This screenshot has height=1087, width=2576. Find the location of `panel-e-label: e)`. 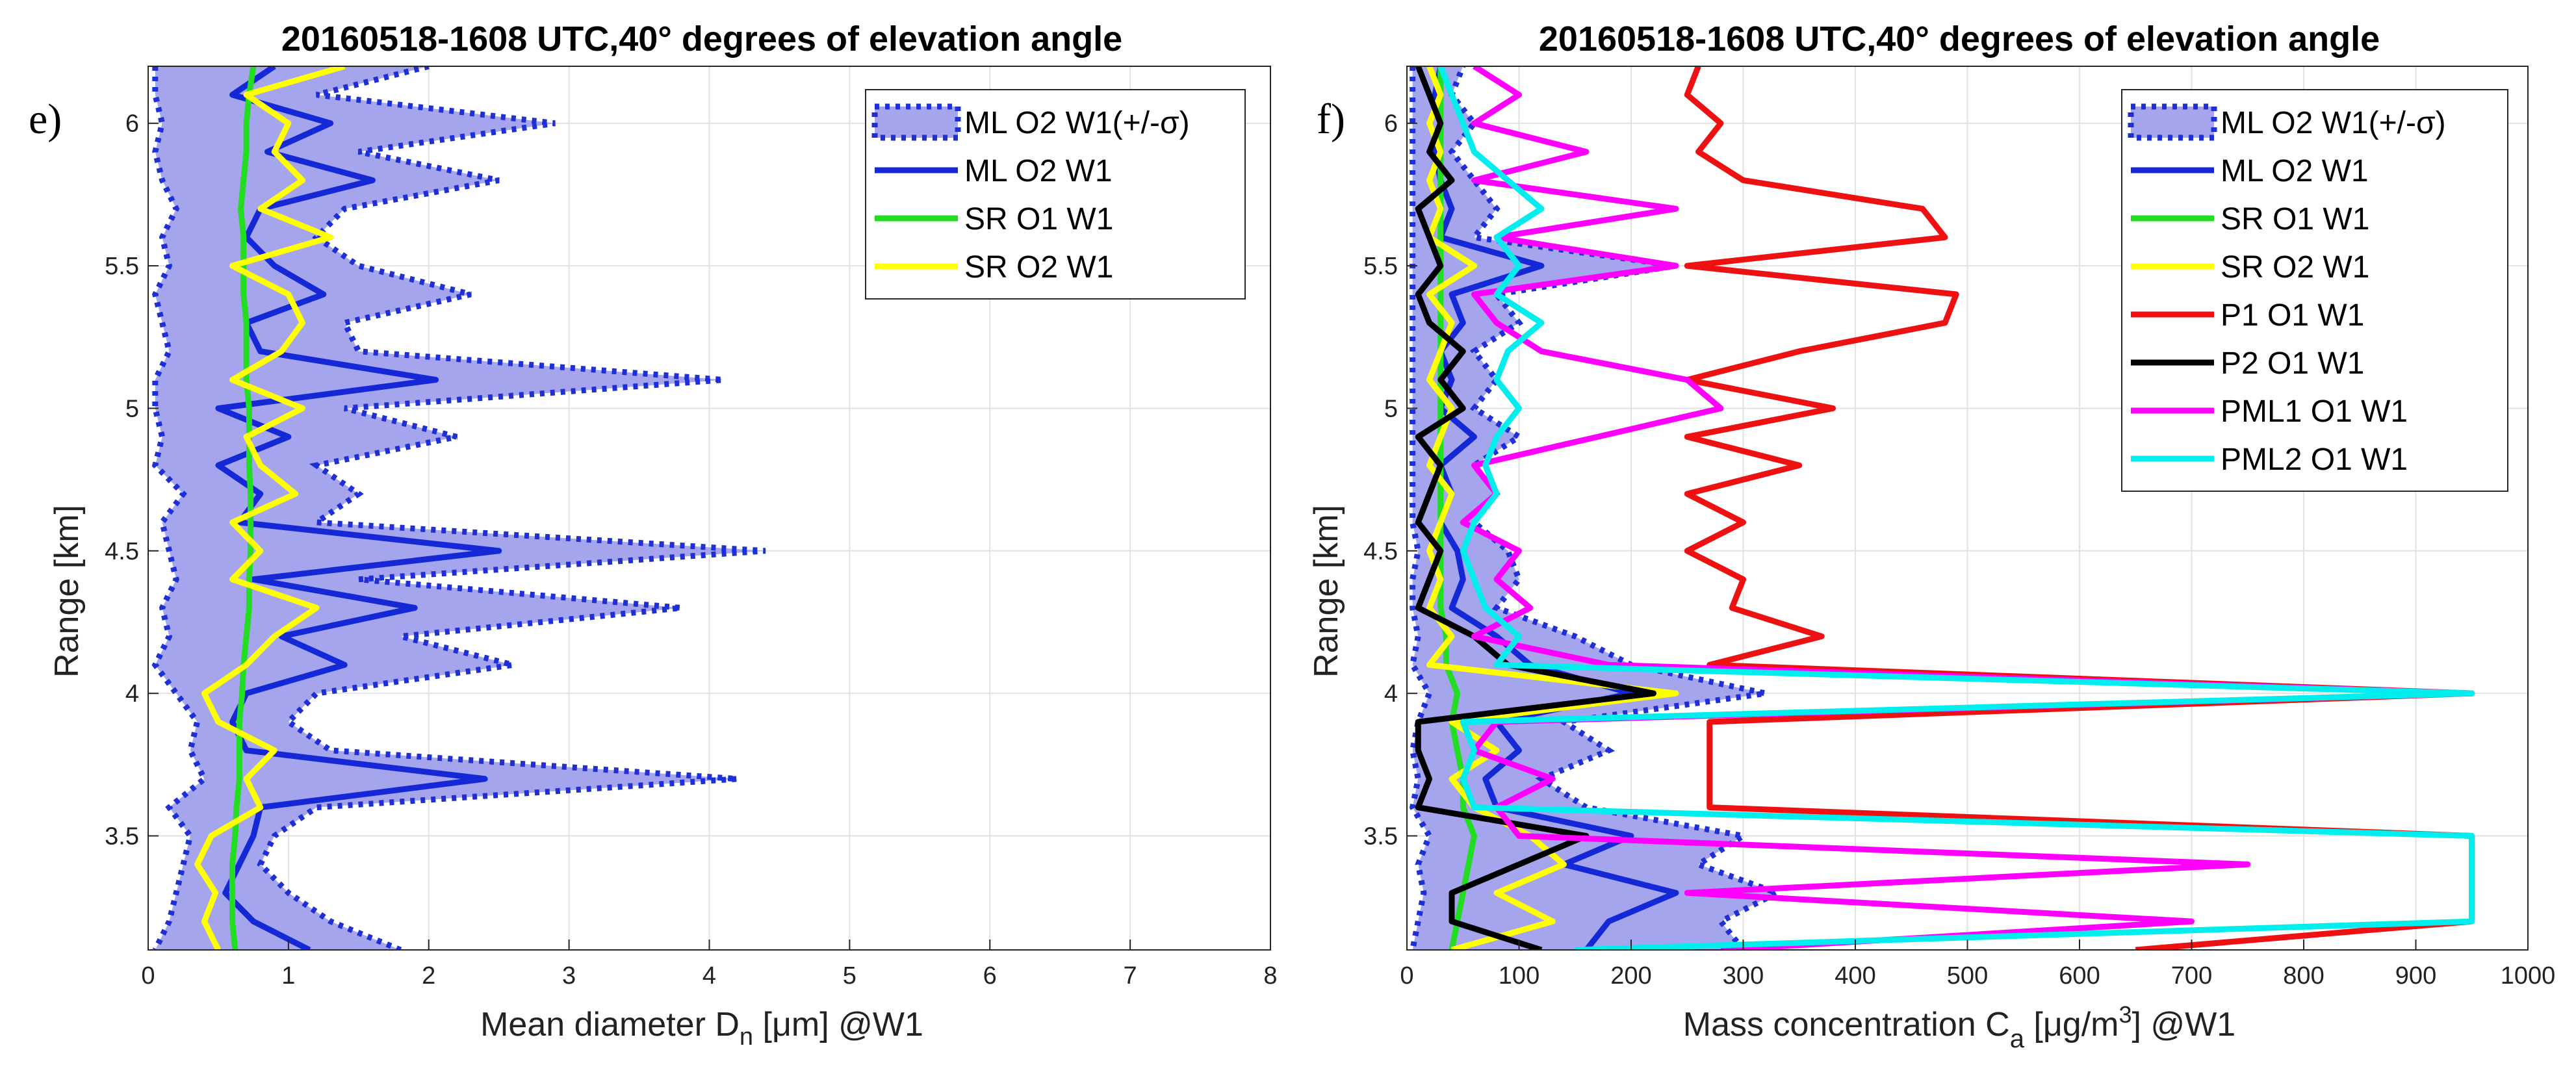

panel-e-label: e) is located at coordinates (46, 119).